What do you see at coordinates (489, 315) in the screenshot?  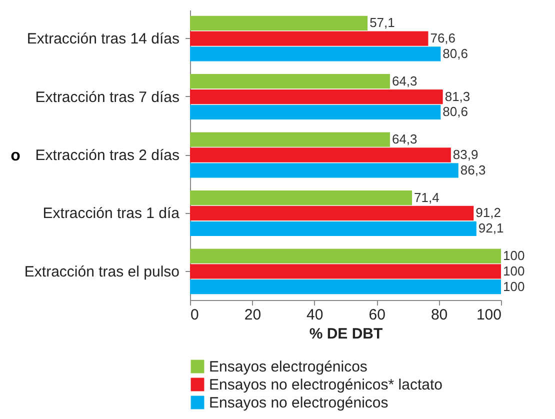 I see `x-tick-label: 100` at bounding box center [489, 315].